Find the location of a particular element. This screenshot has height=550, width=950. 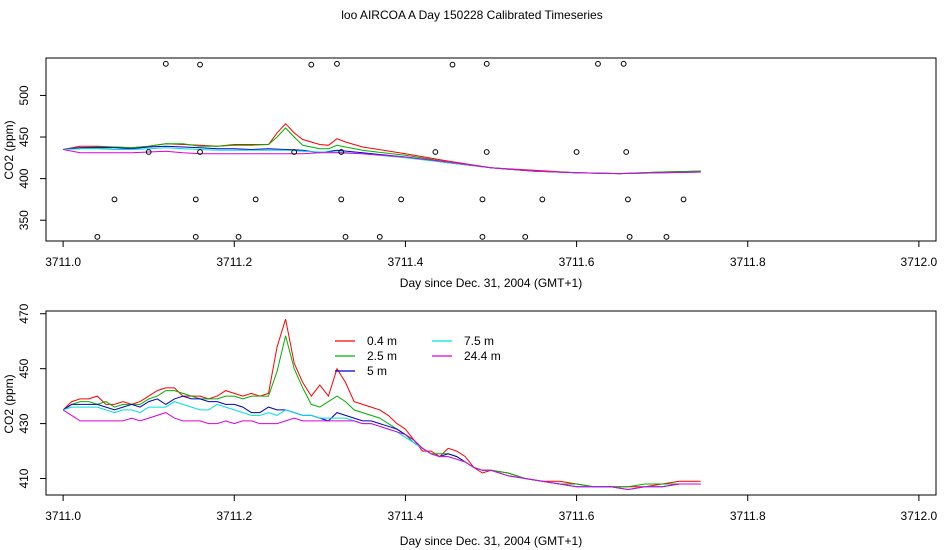

y-tick-label: 410 is located at coordinates (24, 478).